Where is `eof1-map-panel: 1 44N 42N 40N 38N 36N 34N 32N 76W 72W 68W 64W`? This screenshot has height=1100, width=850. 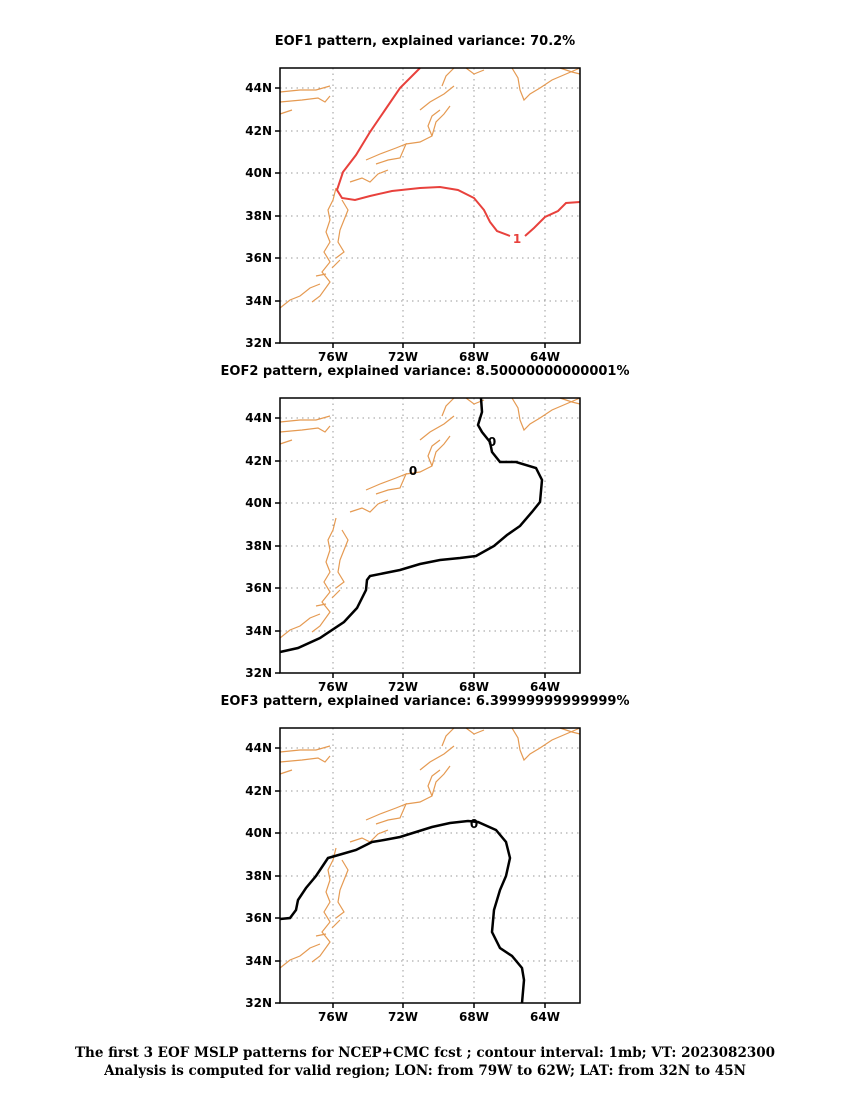
eof1-map-panel: 1 44N 42N 40N 38N 36N 34N 32N 76W 72W 68W 64W is located at coordinates (413, 215).